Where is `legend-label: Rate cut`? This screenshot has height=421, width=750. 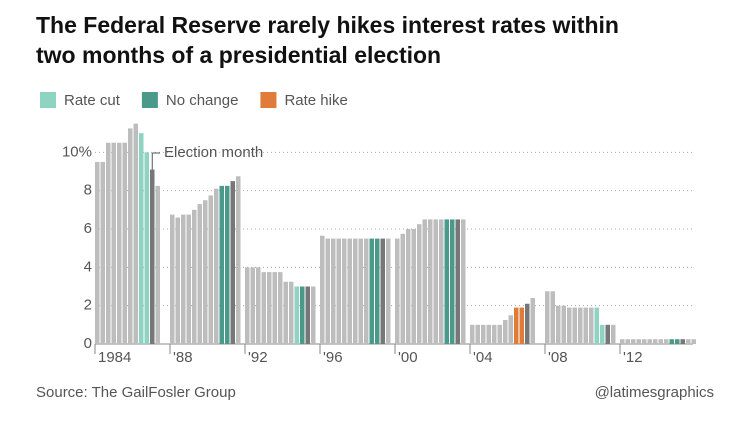
legend-label: Rate cut is located at coordinates (92, 100).